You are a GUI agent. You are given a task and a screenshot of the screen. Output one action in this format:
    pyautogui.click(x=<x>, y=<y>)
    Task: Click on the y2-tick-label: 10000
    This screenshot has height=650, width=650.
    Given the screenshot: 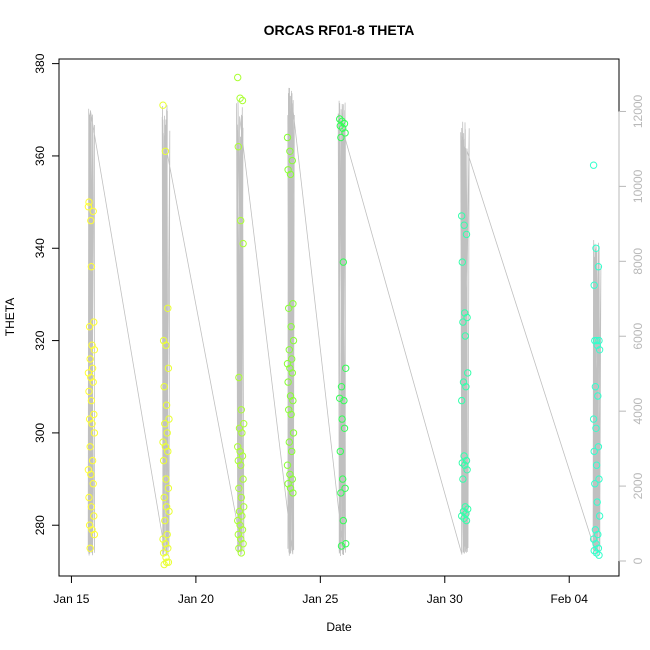 What is the action you would take?
    pyautogui.click(x=638, y=186)
    